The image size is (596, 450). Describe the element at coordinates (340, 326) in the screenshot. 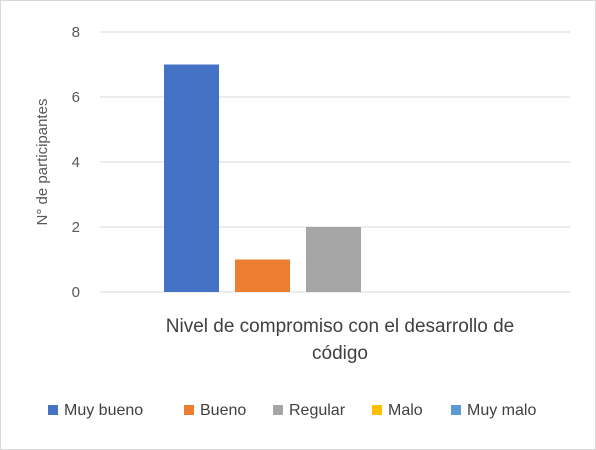

I see `category-label-line: Nivel de compromiso con el desarrollo de` at that location.